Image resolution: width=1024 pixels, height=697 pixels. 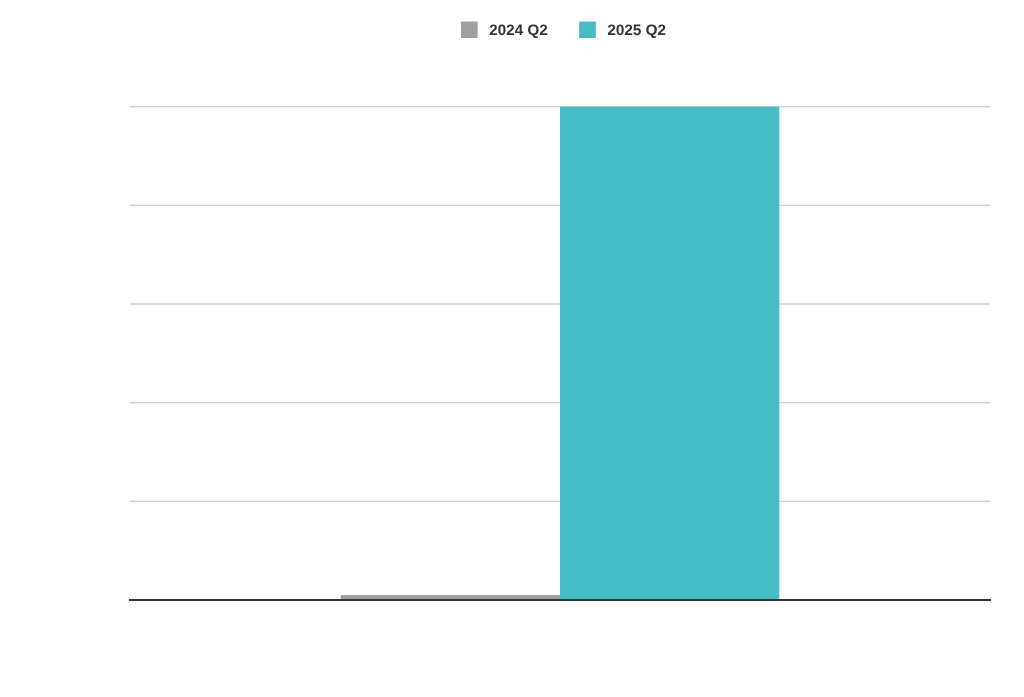 What do you see at coordinates (636, 31) in the screenshot?
I see `legend-label: 2025 Q2` at bounding box center [636, 31].